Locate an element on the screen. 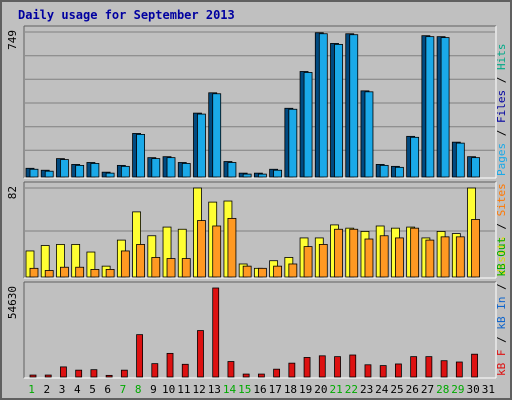 This screenshot has height=400, width=512. hits-ymax-label: 749 is located at coordinates (12, 40).